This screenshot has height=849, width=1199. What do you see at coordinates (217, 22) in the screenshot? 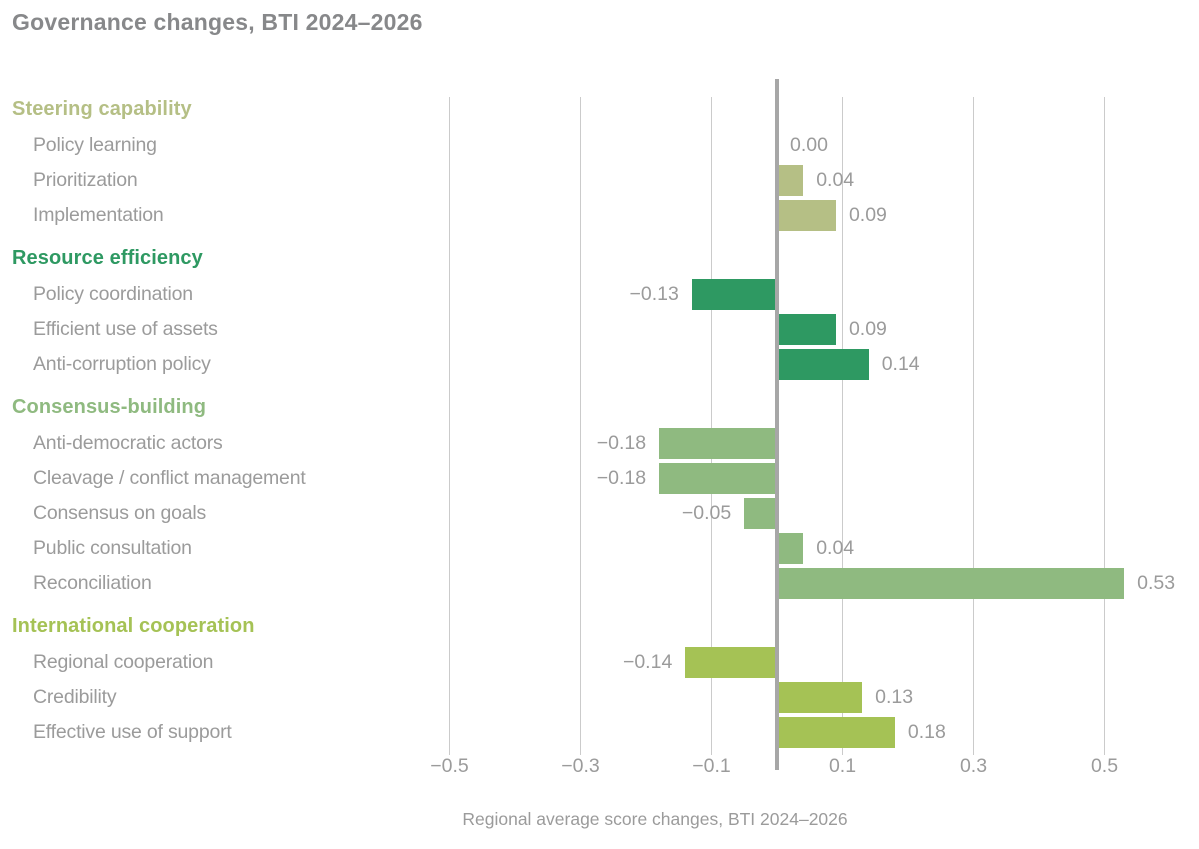
I see `chart-title: Governance changes, BTI 2024–2026` at bounding box center [217, 22].